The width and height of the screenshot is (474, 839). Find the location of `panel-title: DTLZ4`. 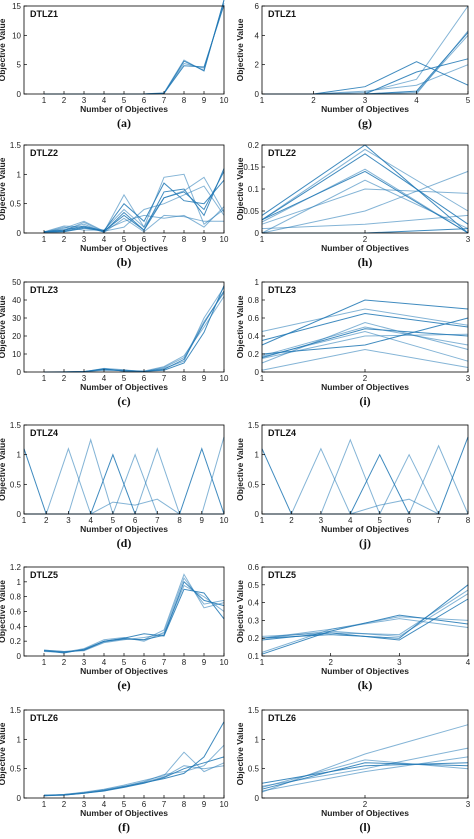

panel-title: DTLZ4 is located at coordinates (44, 433).